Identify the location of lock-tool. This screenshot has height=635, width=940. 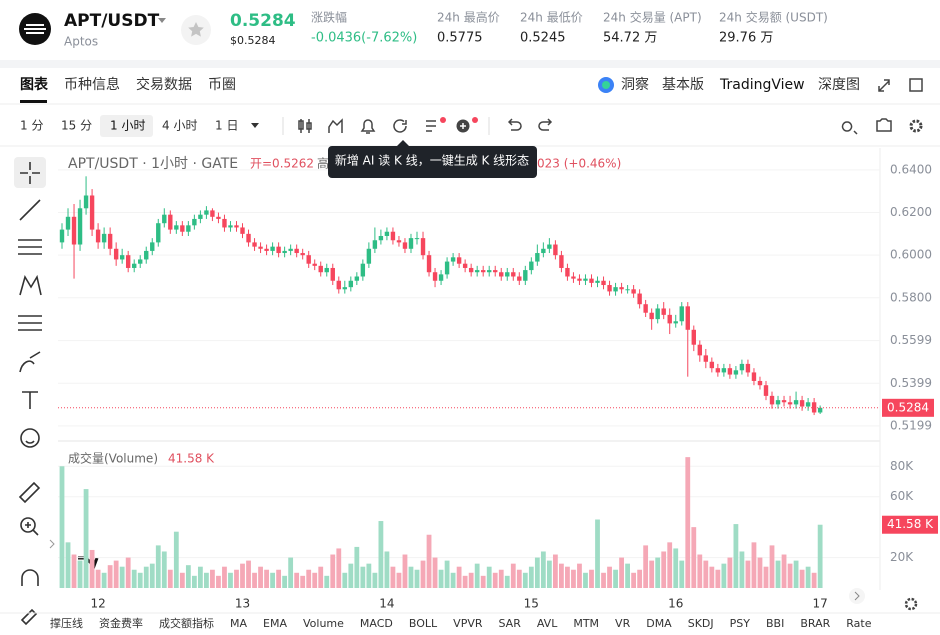
(29, 617).